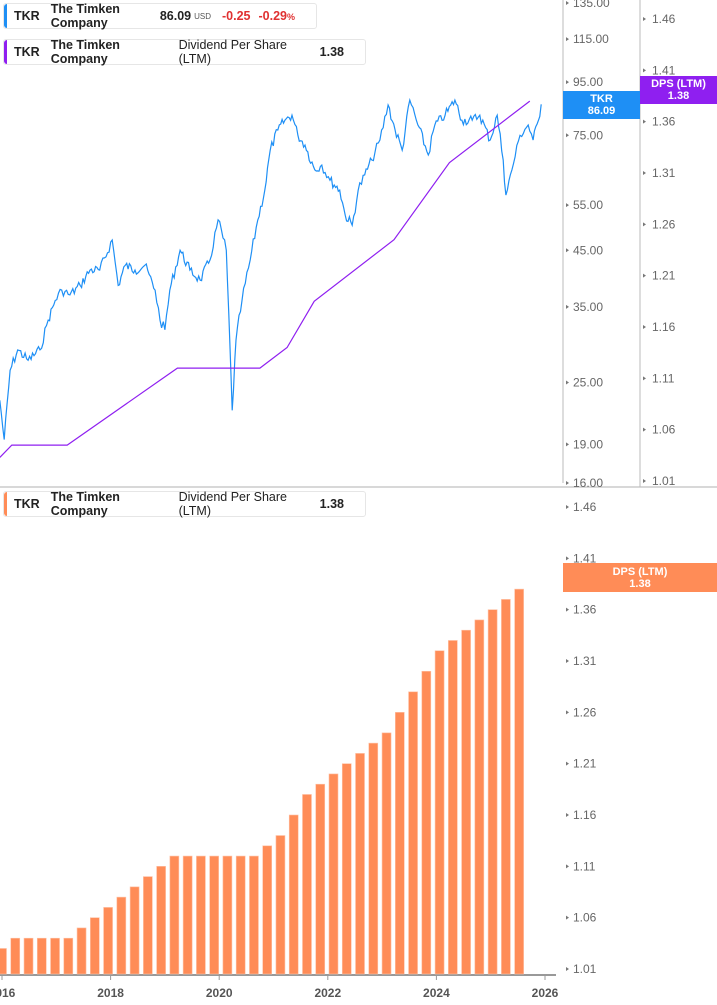 This screenshot has width=717, height=1005. I want to click on dps-tick-label: 1.11, so click(663, 378).